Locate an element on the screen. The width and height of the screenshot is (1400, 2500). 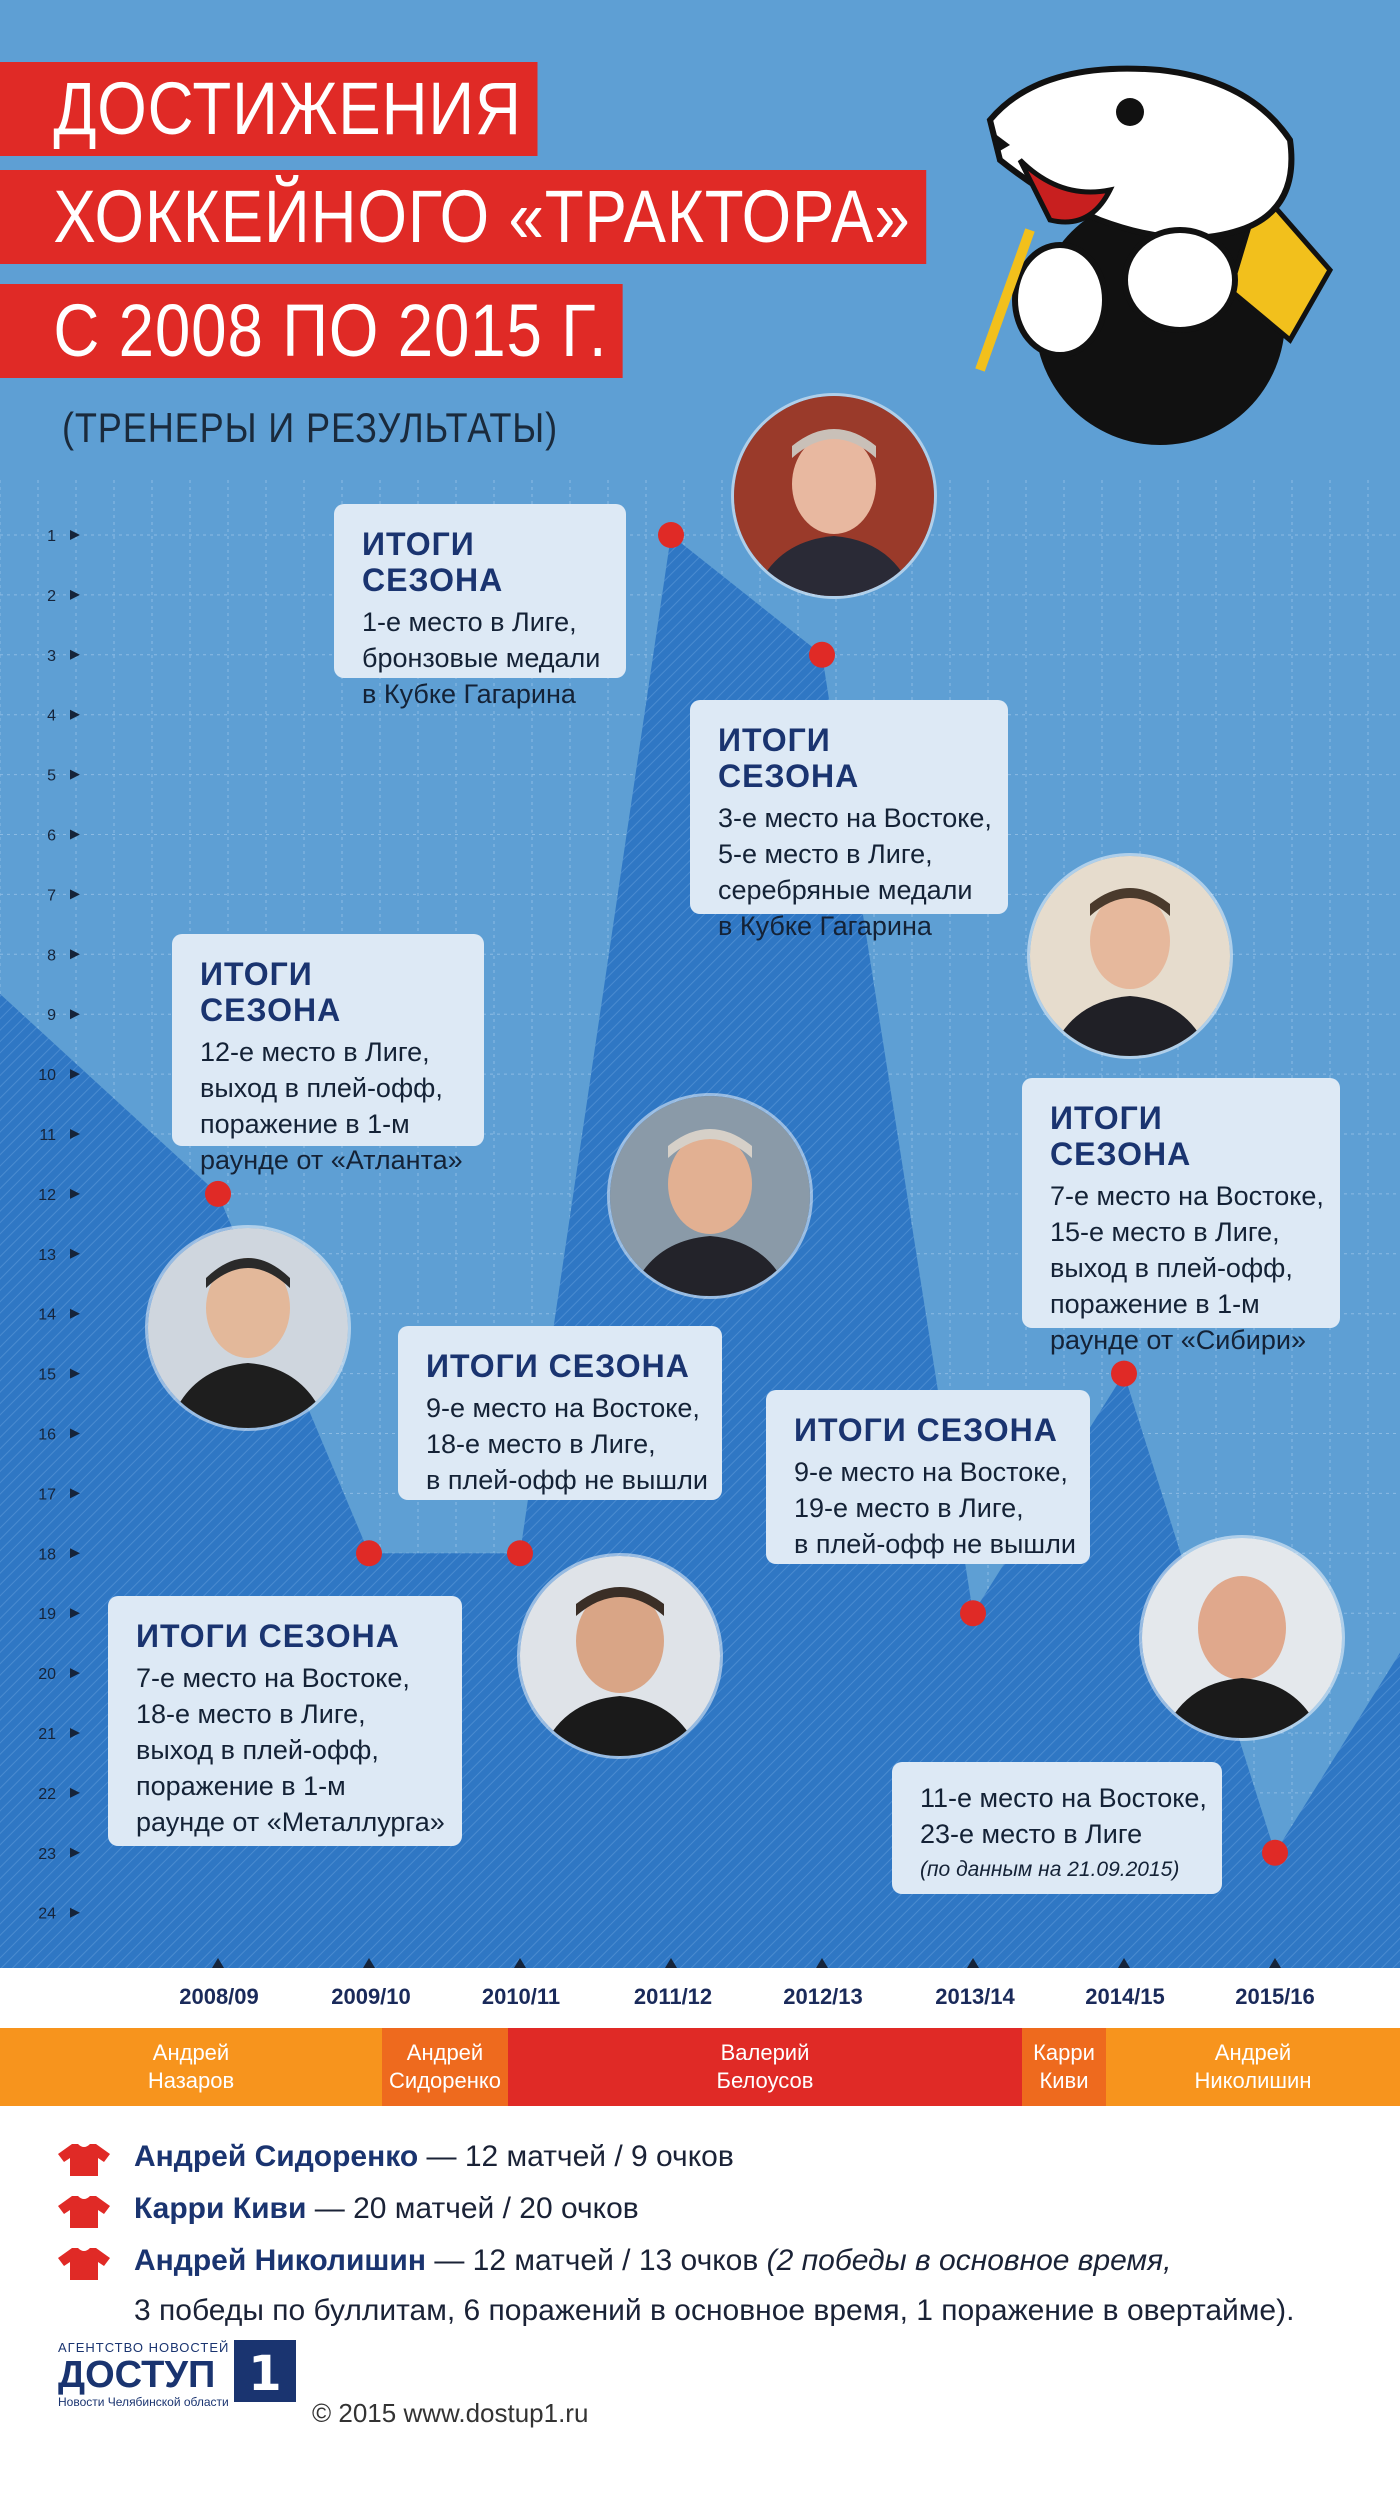
callout-line: 19-е место в Лиге, is located at coordinates (909, 1508).